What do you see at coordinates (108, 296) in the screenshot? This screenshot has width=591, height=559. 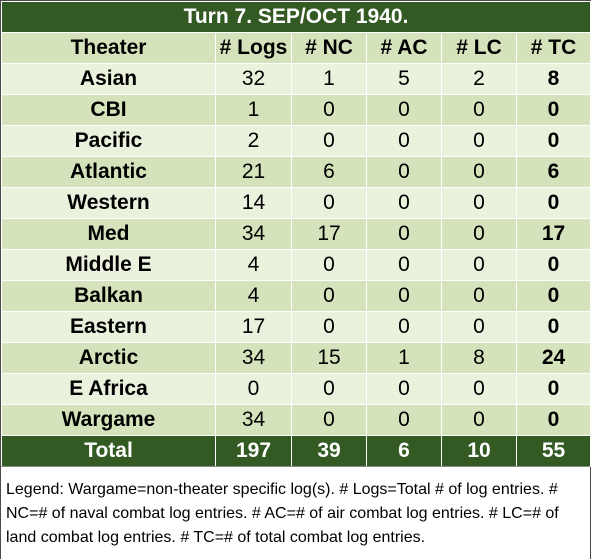 I see `cell-theater: Balkan` at bounding box center [108, 296].